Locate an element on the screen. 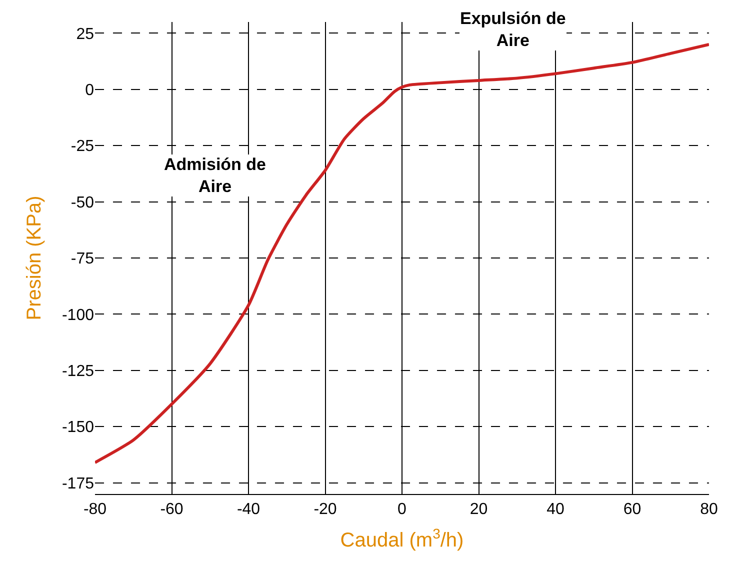 Image resolution: width=731 pixels, height=564 pixels. y-tick-label: -100 is located at coordinates (78, 315).